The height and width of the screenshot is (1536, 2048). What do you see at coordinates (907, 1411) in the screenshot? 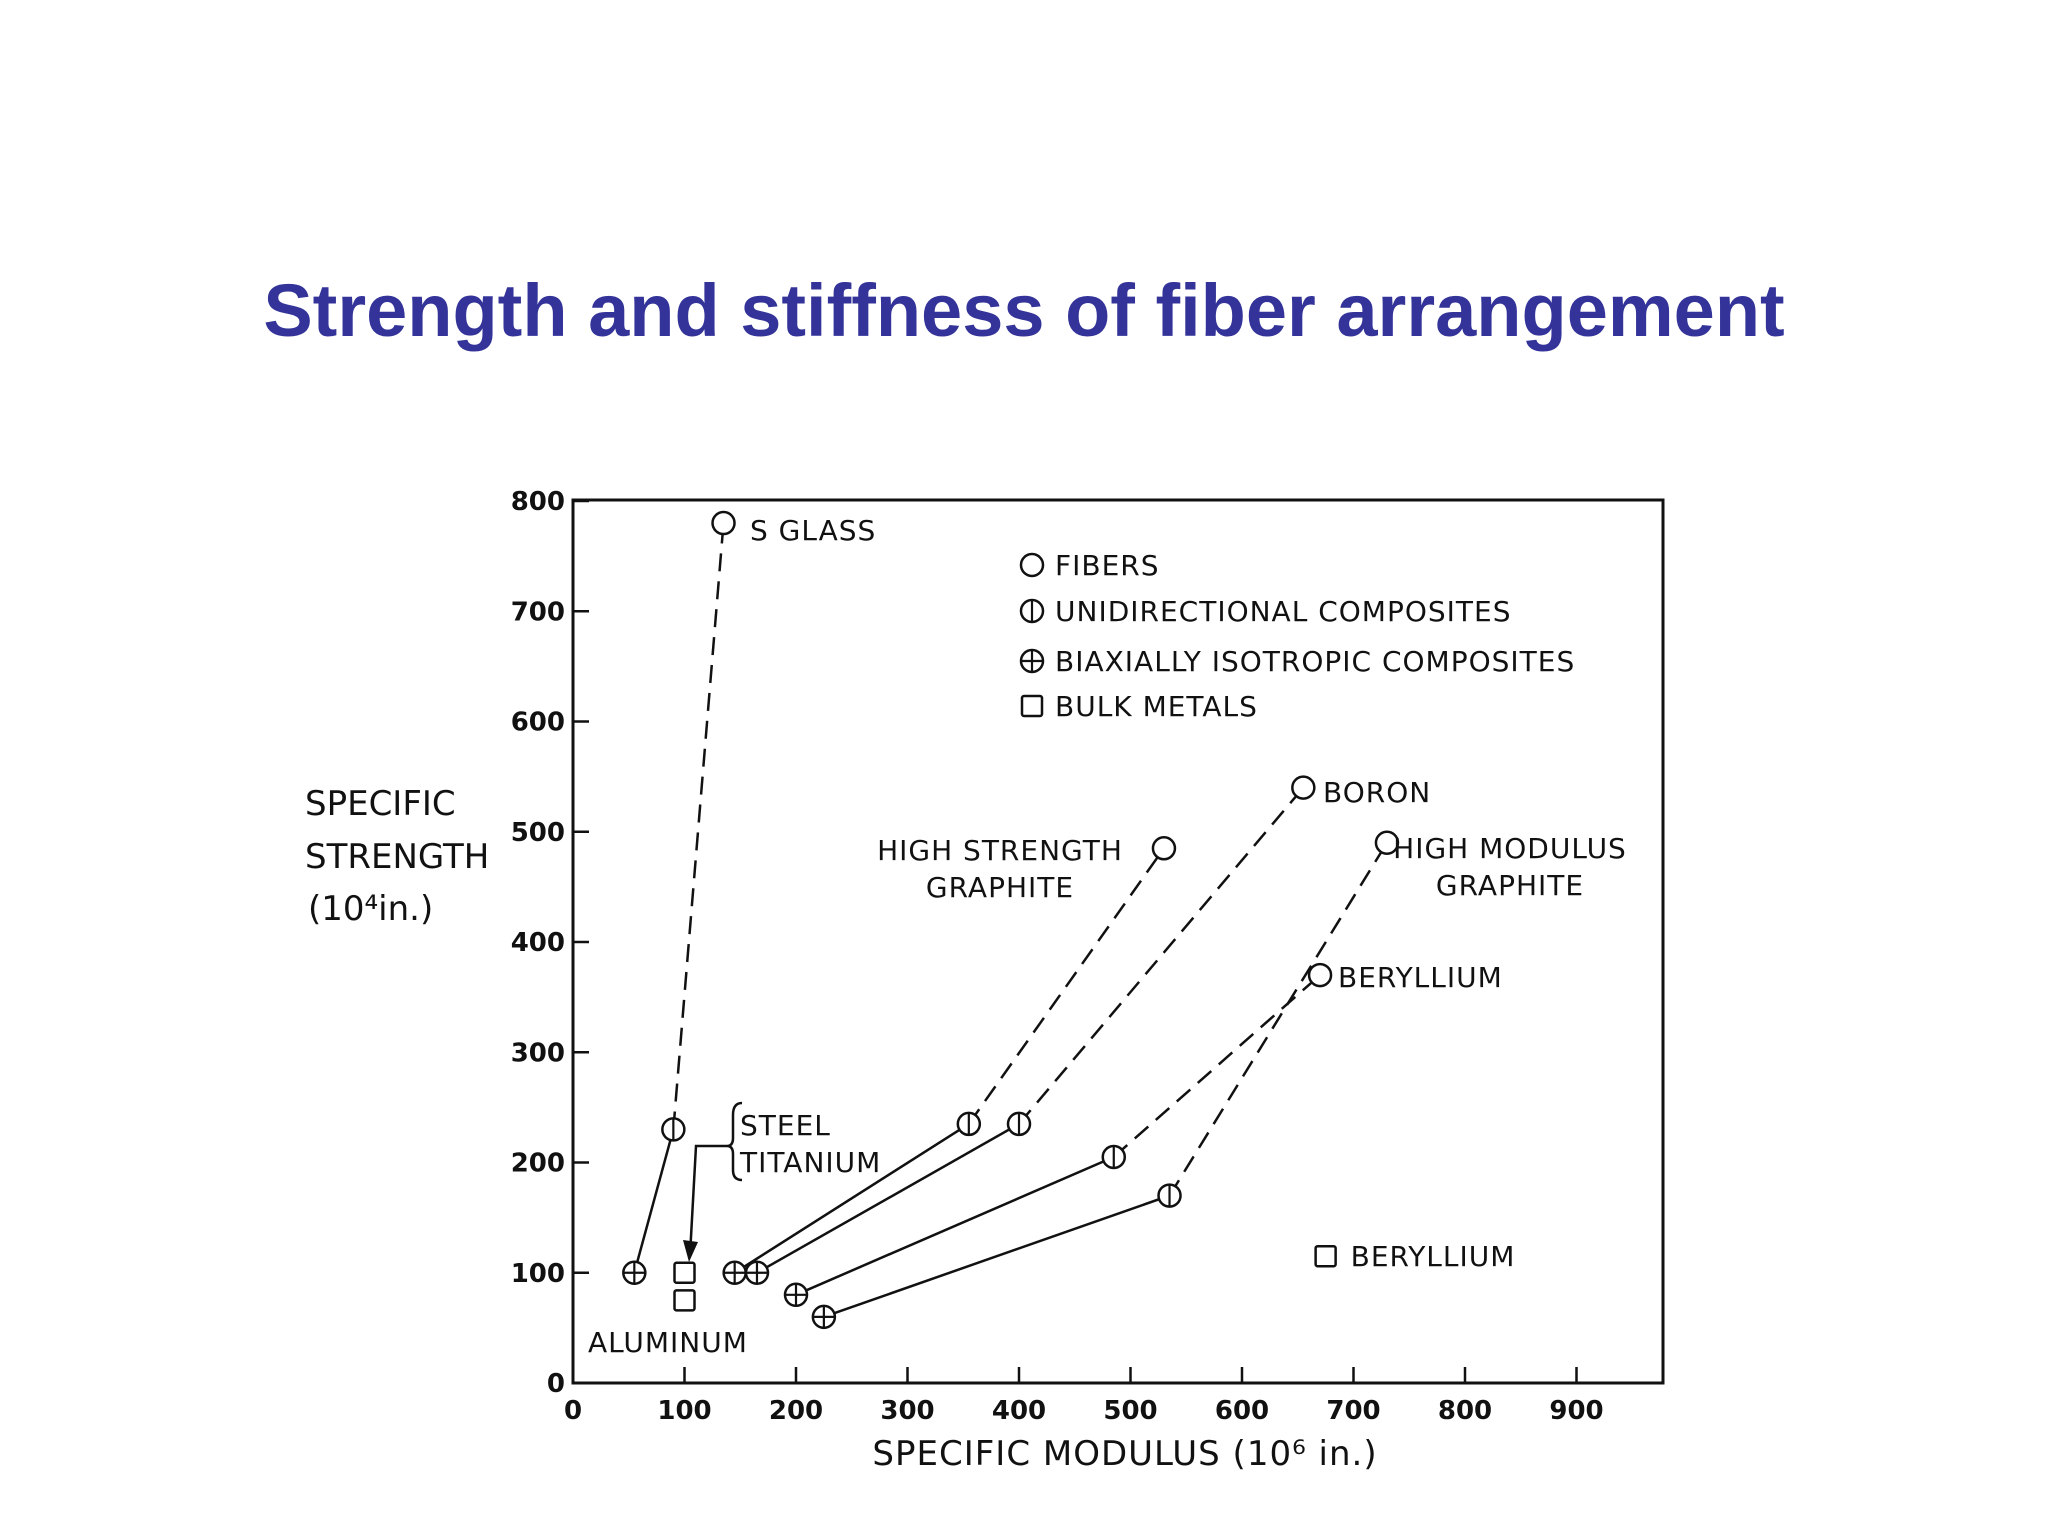
I see `x-tick-label: 300` at bounding box center [907, 1411].